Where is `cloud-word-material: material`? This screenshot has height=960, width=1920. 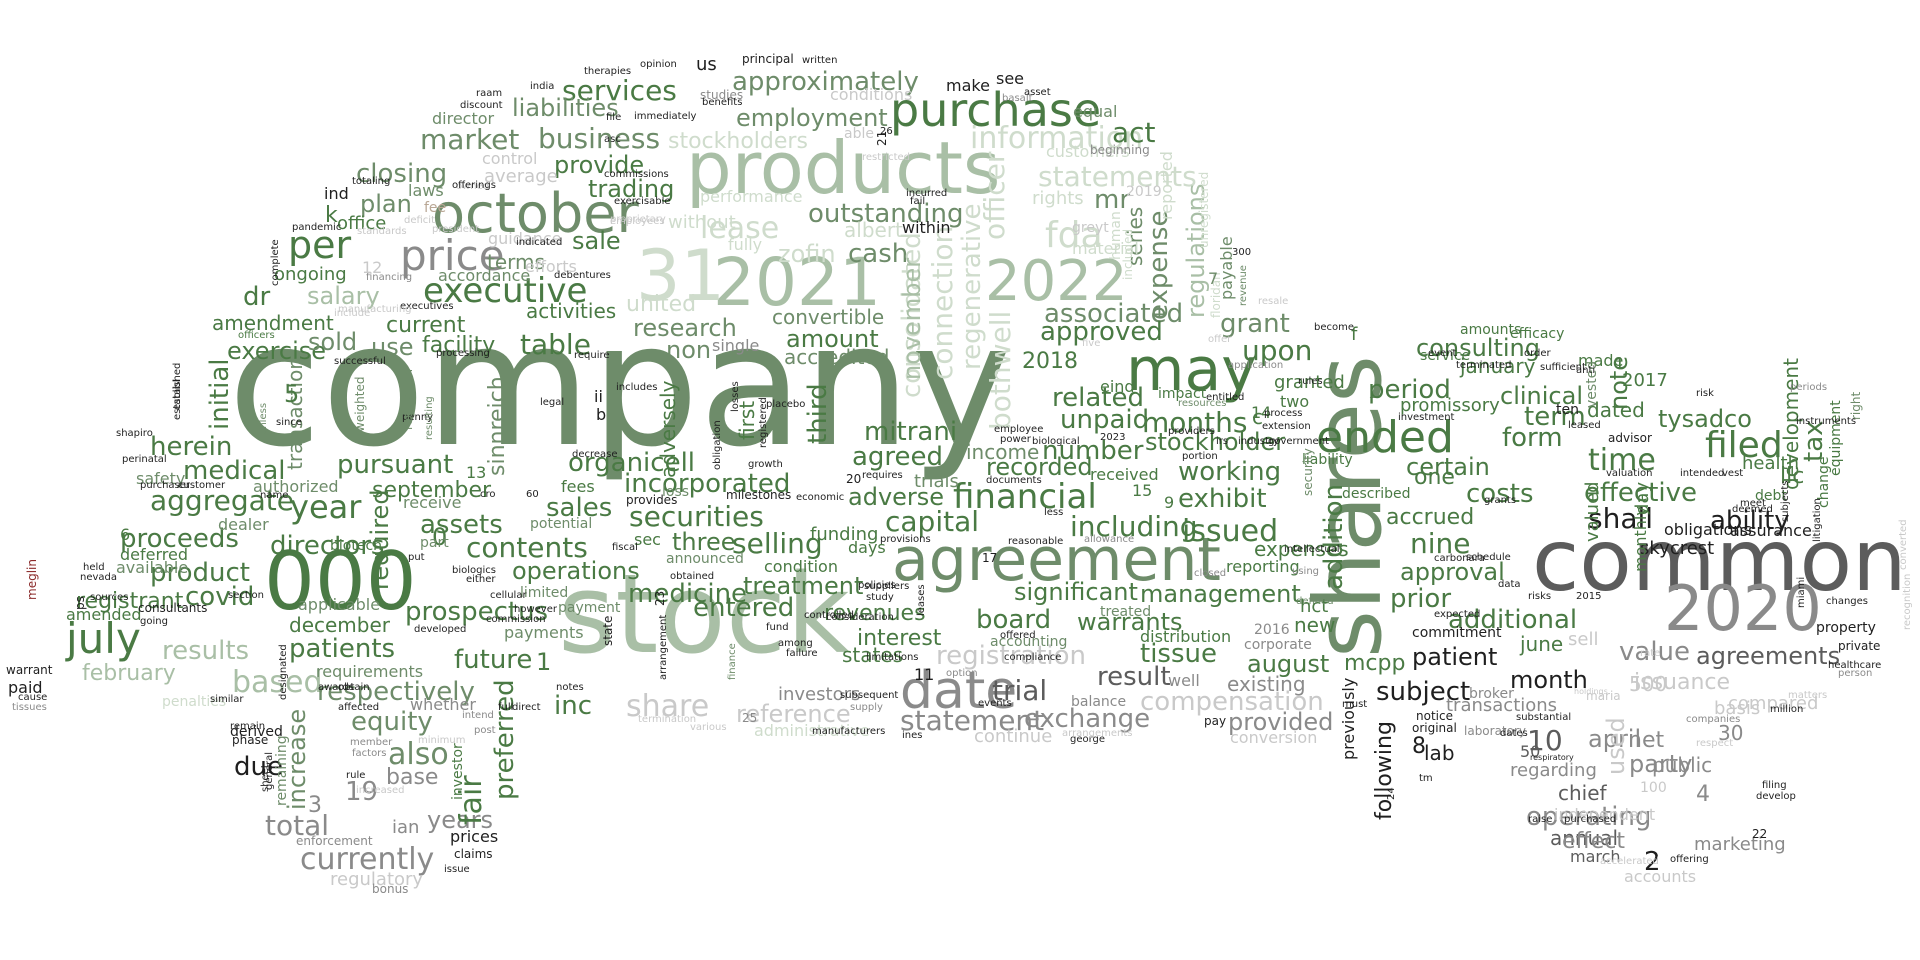
cloud-word-material: material is located at coordinates (1105, 248).